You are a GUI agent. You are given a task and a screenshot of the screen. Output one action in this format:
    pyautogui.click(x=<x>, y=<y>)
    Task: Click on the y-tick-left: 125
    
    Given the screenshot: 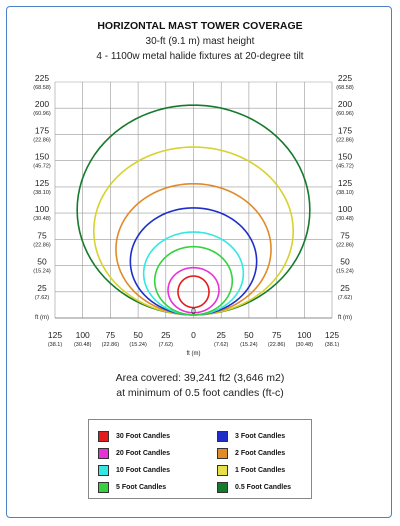 What is the action you would take?
    pyautogui.click(x=42, y=183)
    